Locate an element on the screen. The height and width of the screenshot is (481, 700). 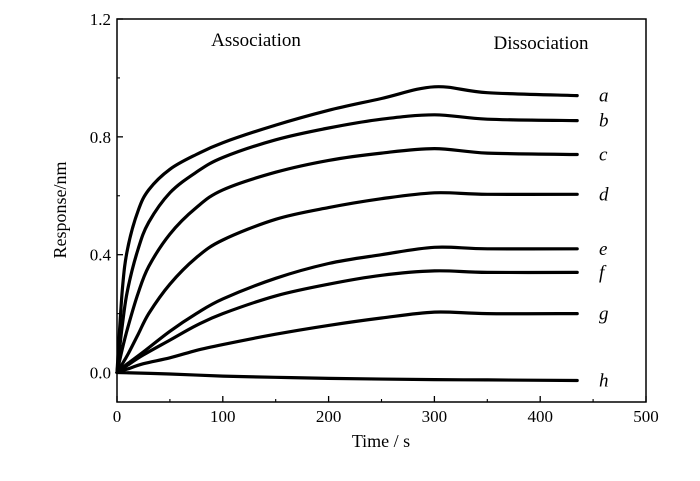
y-tick-label: 0.0 is located at coordinates (100, 373).